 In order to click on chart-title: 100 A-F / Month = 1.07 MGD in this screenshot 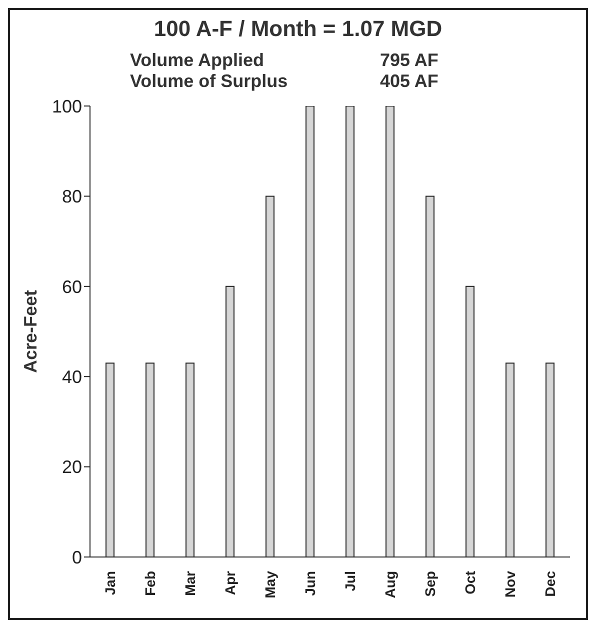, I will do `click(298, 29)`.